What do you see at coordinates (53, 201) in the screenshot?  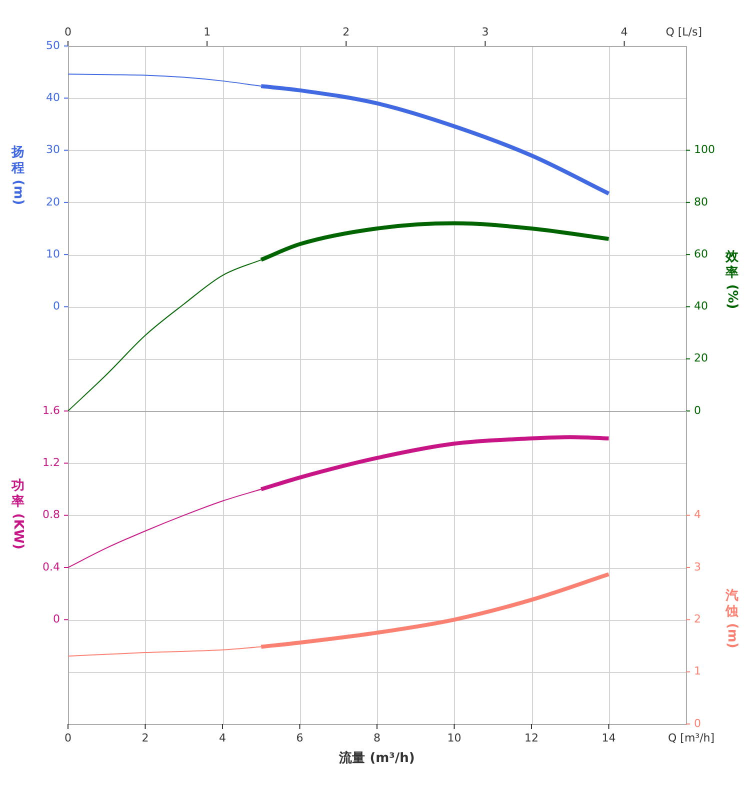 I see `y-tick-label: 20` at bounding box center [53, 201].